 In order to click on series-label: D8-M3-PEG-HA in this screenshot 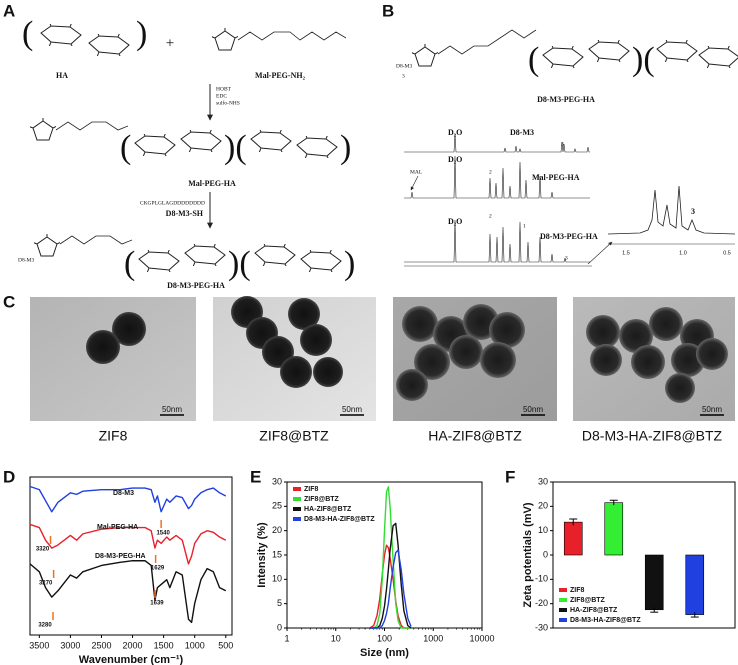, I will do `click(120, 556)`.